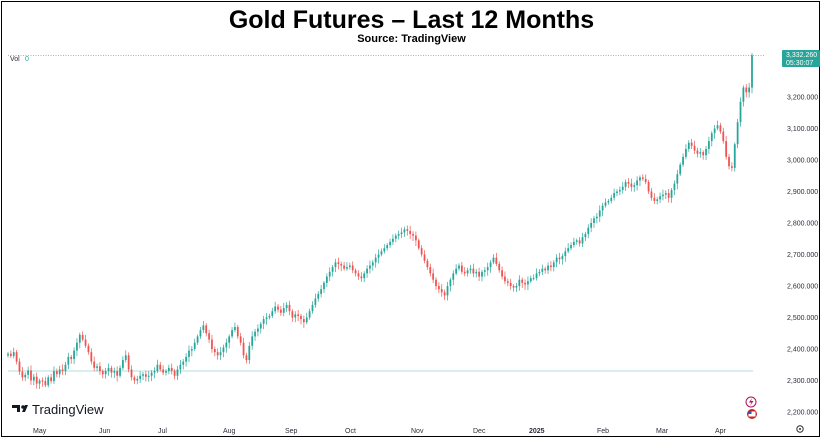  I want to click on volume-label: Vol, so click(15, 59).